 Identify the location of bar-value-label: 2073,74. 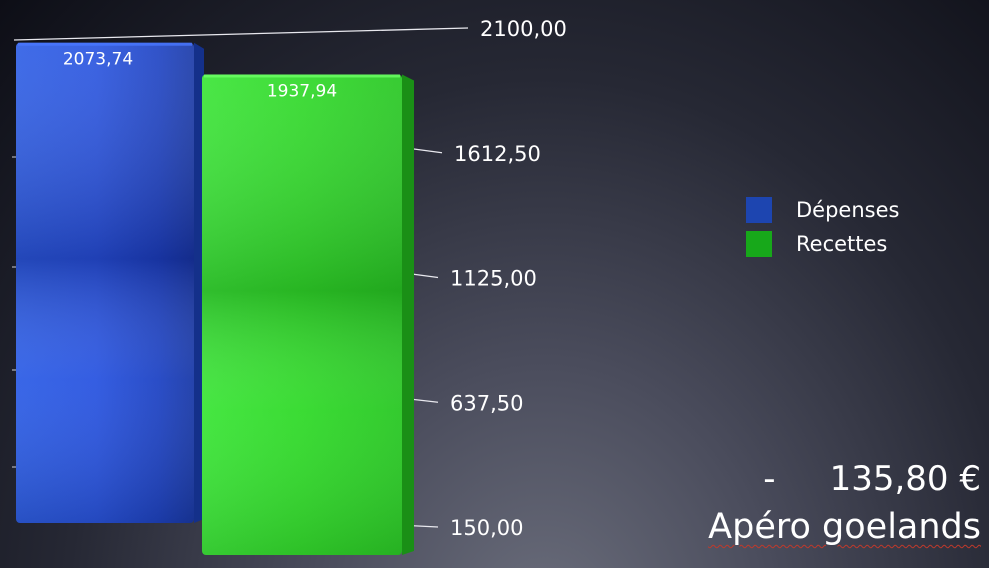
(98, 60).